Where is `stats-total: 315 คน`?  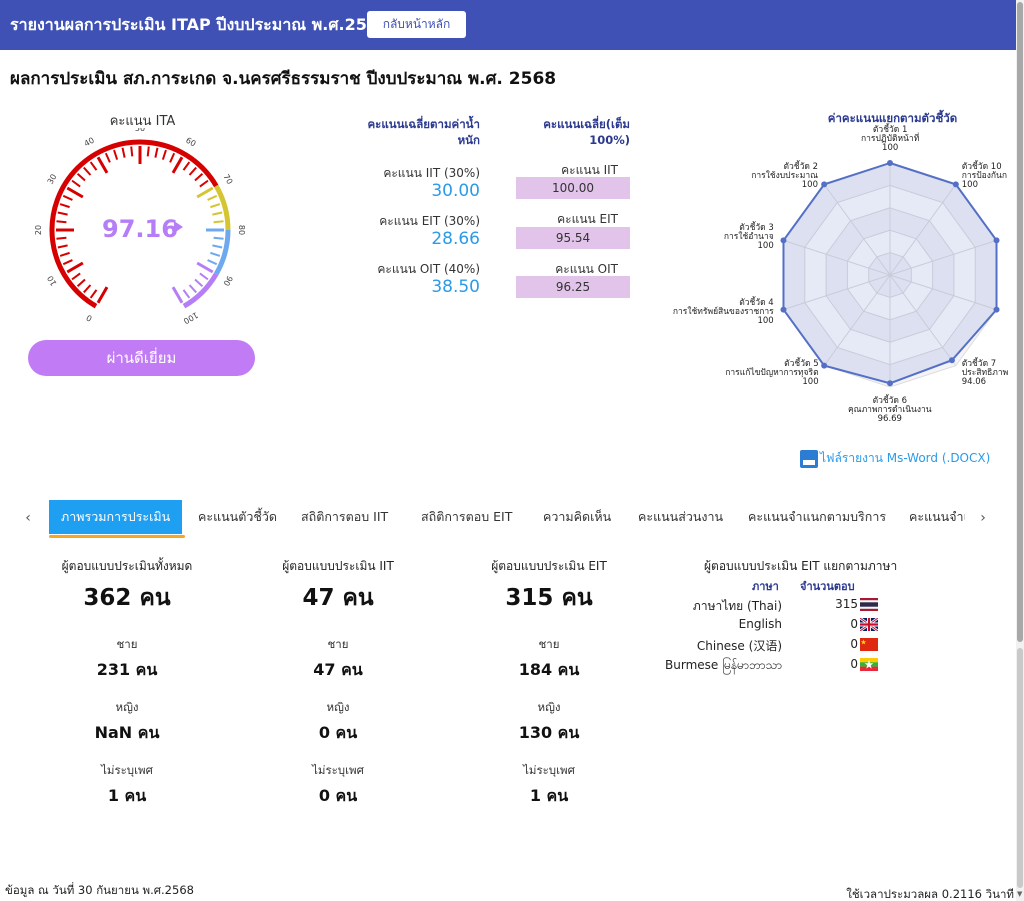 stats-total: 315 คน is located at coordinates (549, 598).